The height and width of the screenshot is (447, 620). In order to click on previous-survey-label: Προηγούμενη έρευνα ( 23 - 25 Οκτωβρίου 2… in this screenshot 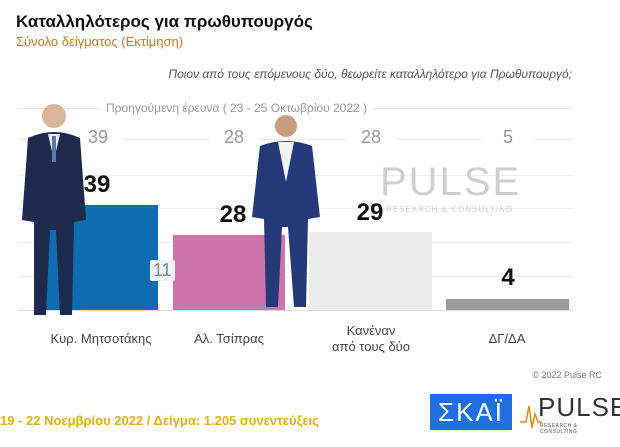, I will do `click(236, 108)`.